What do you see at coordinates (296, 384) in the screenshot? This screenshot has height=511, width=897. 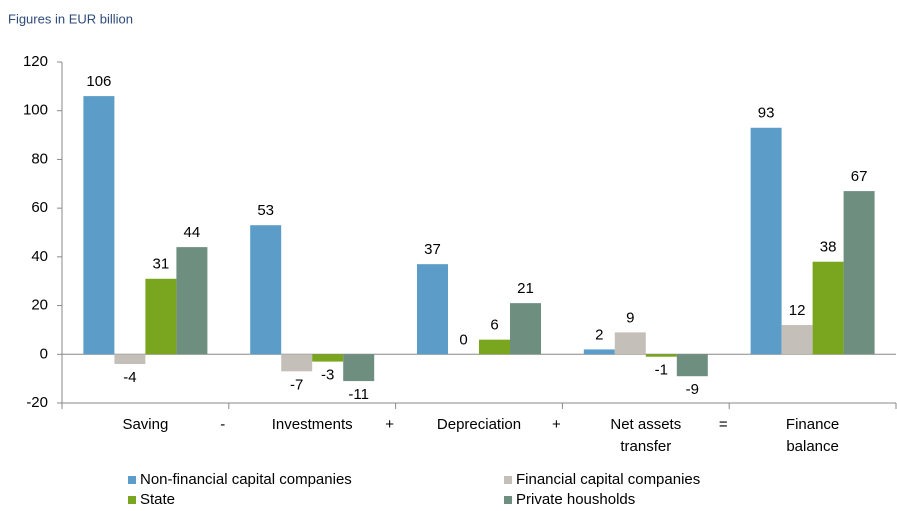 I see `value-label: -7` at bounding box center [296, 384].